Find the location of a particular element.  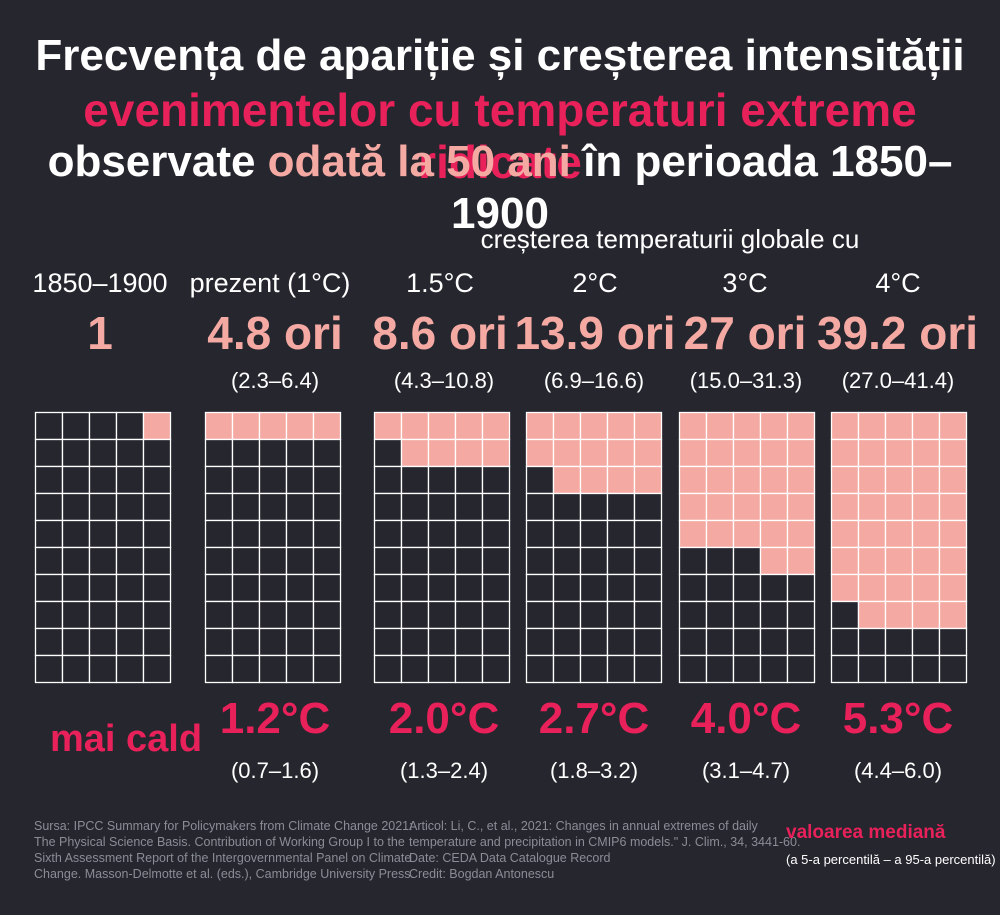

frequency-range-2c: (6.9–16.6) is located at coordinates (594, 380).